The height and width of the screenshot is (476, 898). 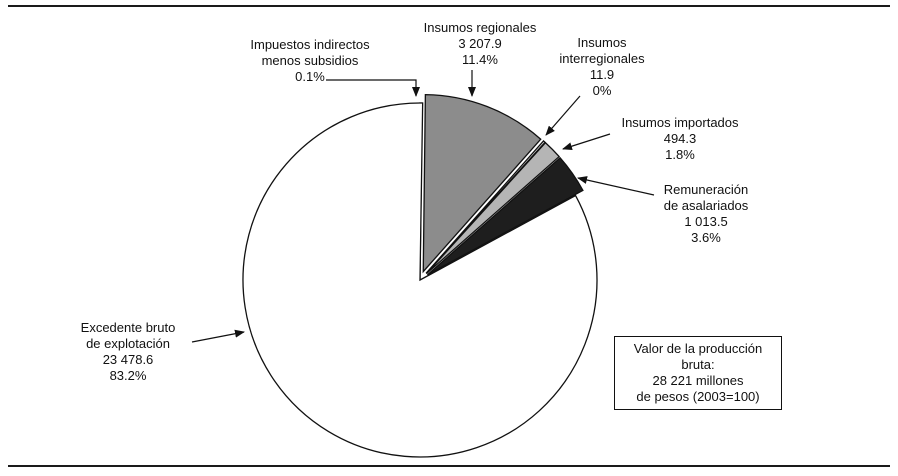 What do you see at coordinates (698, 380) in the screenshot?
I see `note-line3: 28 221 millones` at bounding box center [698, 380].